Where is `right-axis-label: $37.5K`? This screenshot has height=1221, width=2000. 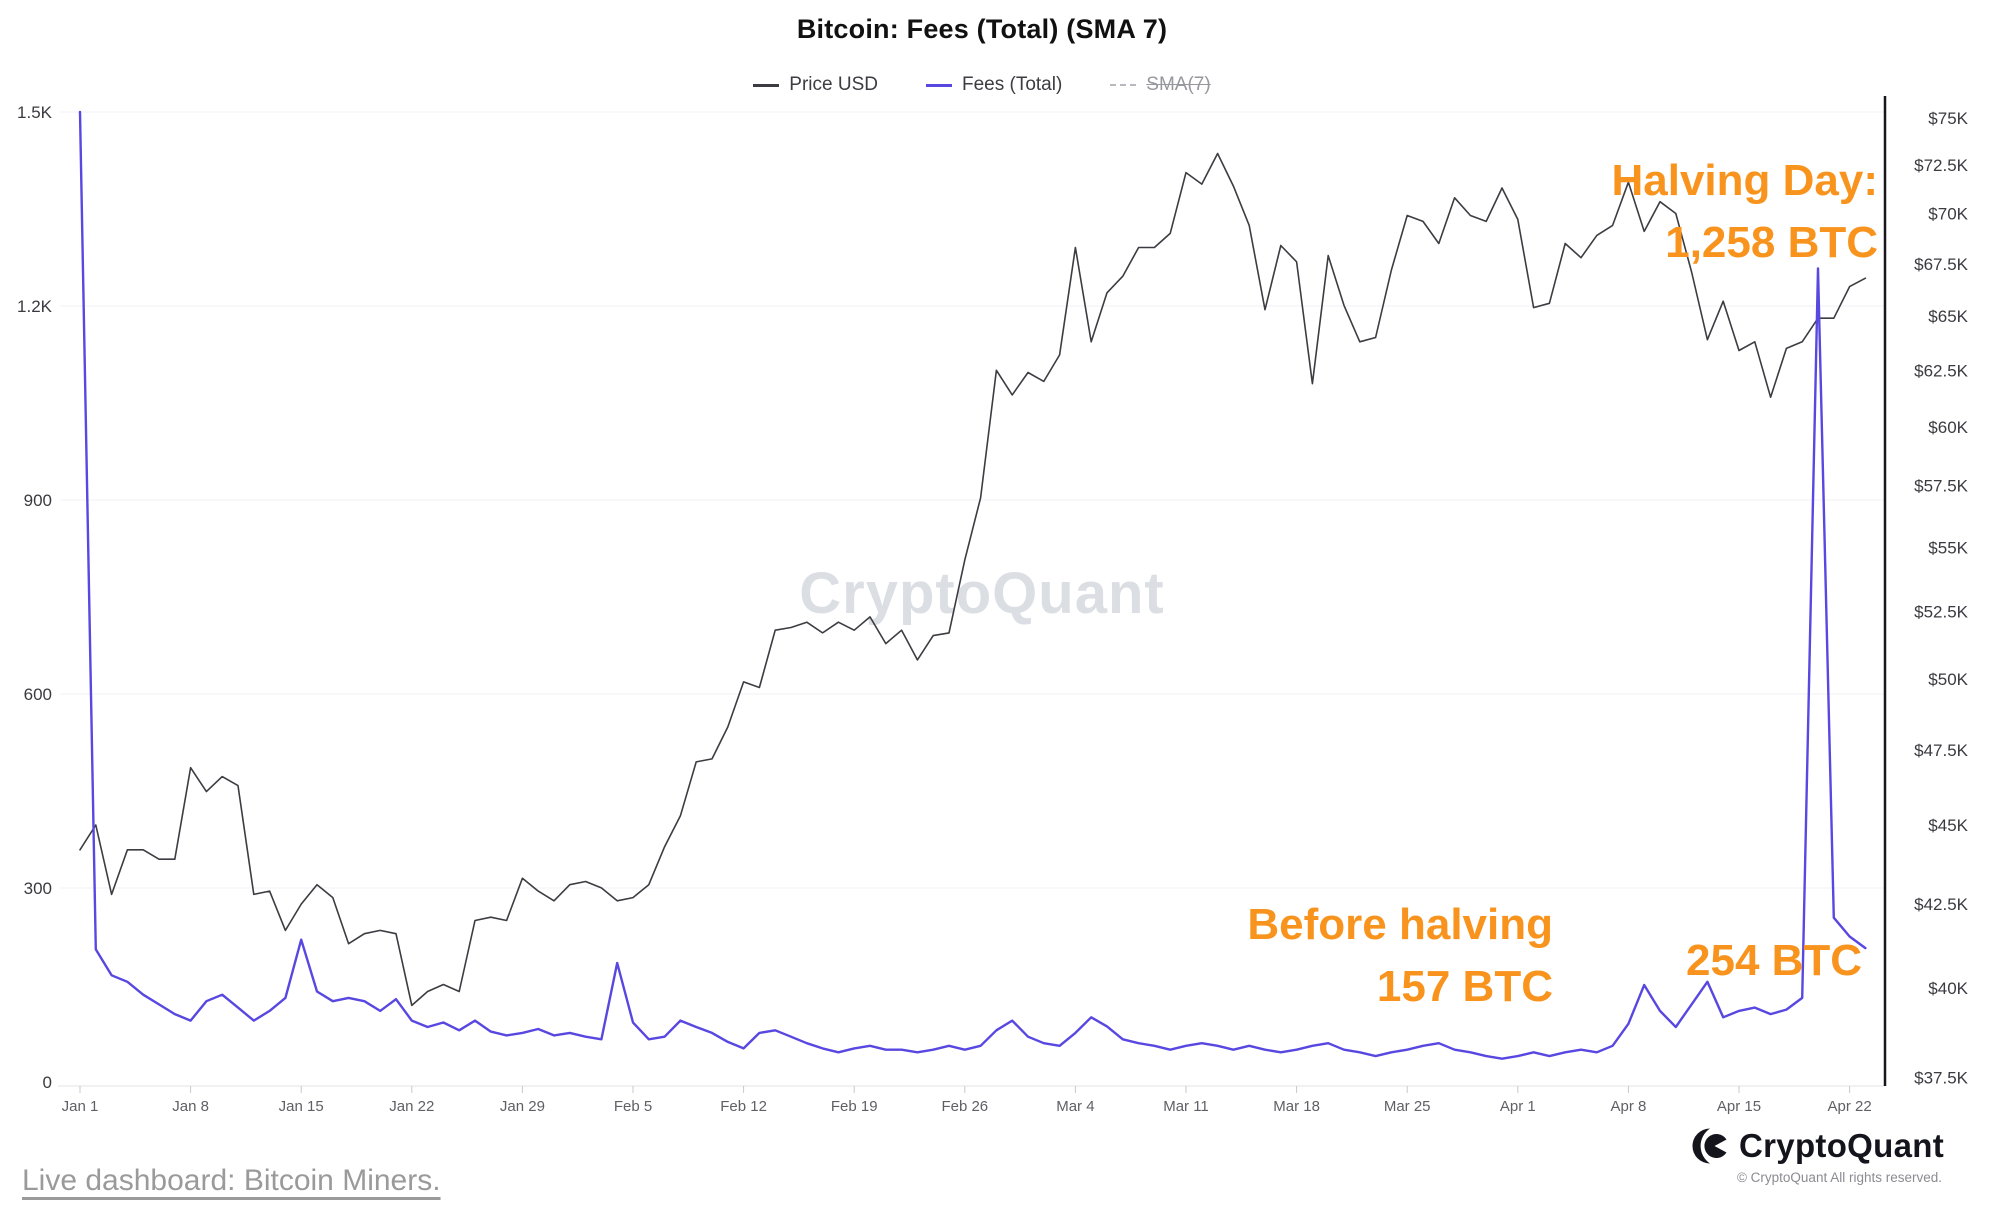
right-axis-label: $37.5K is located at coordinates (1941, 1077).